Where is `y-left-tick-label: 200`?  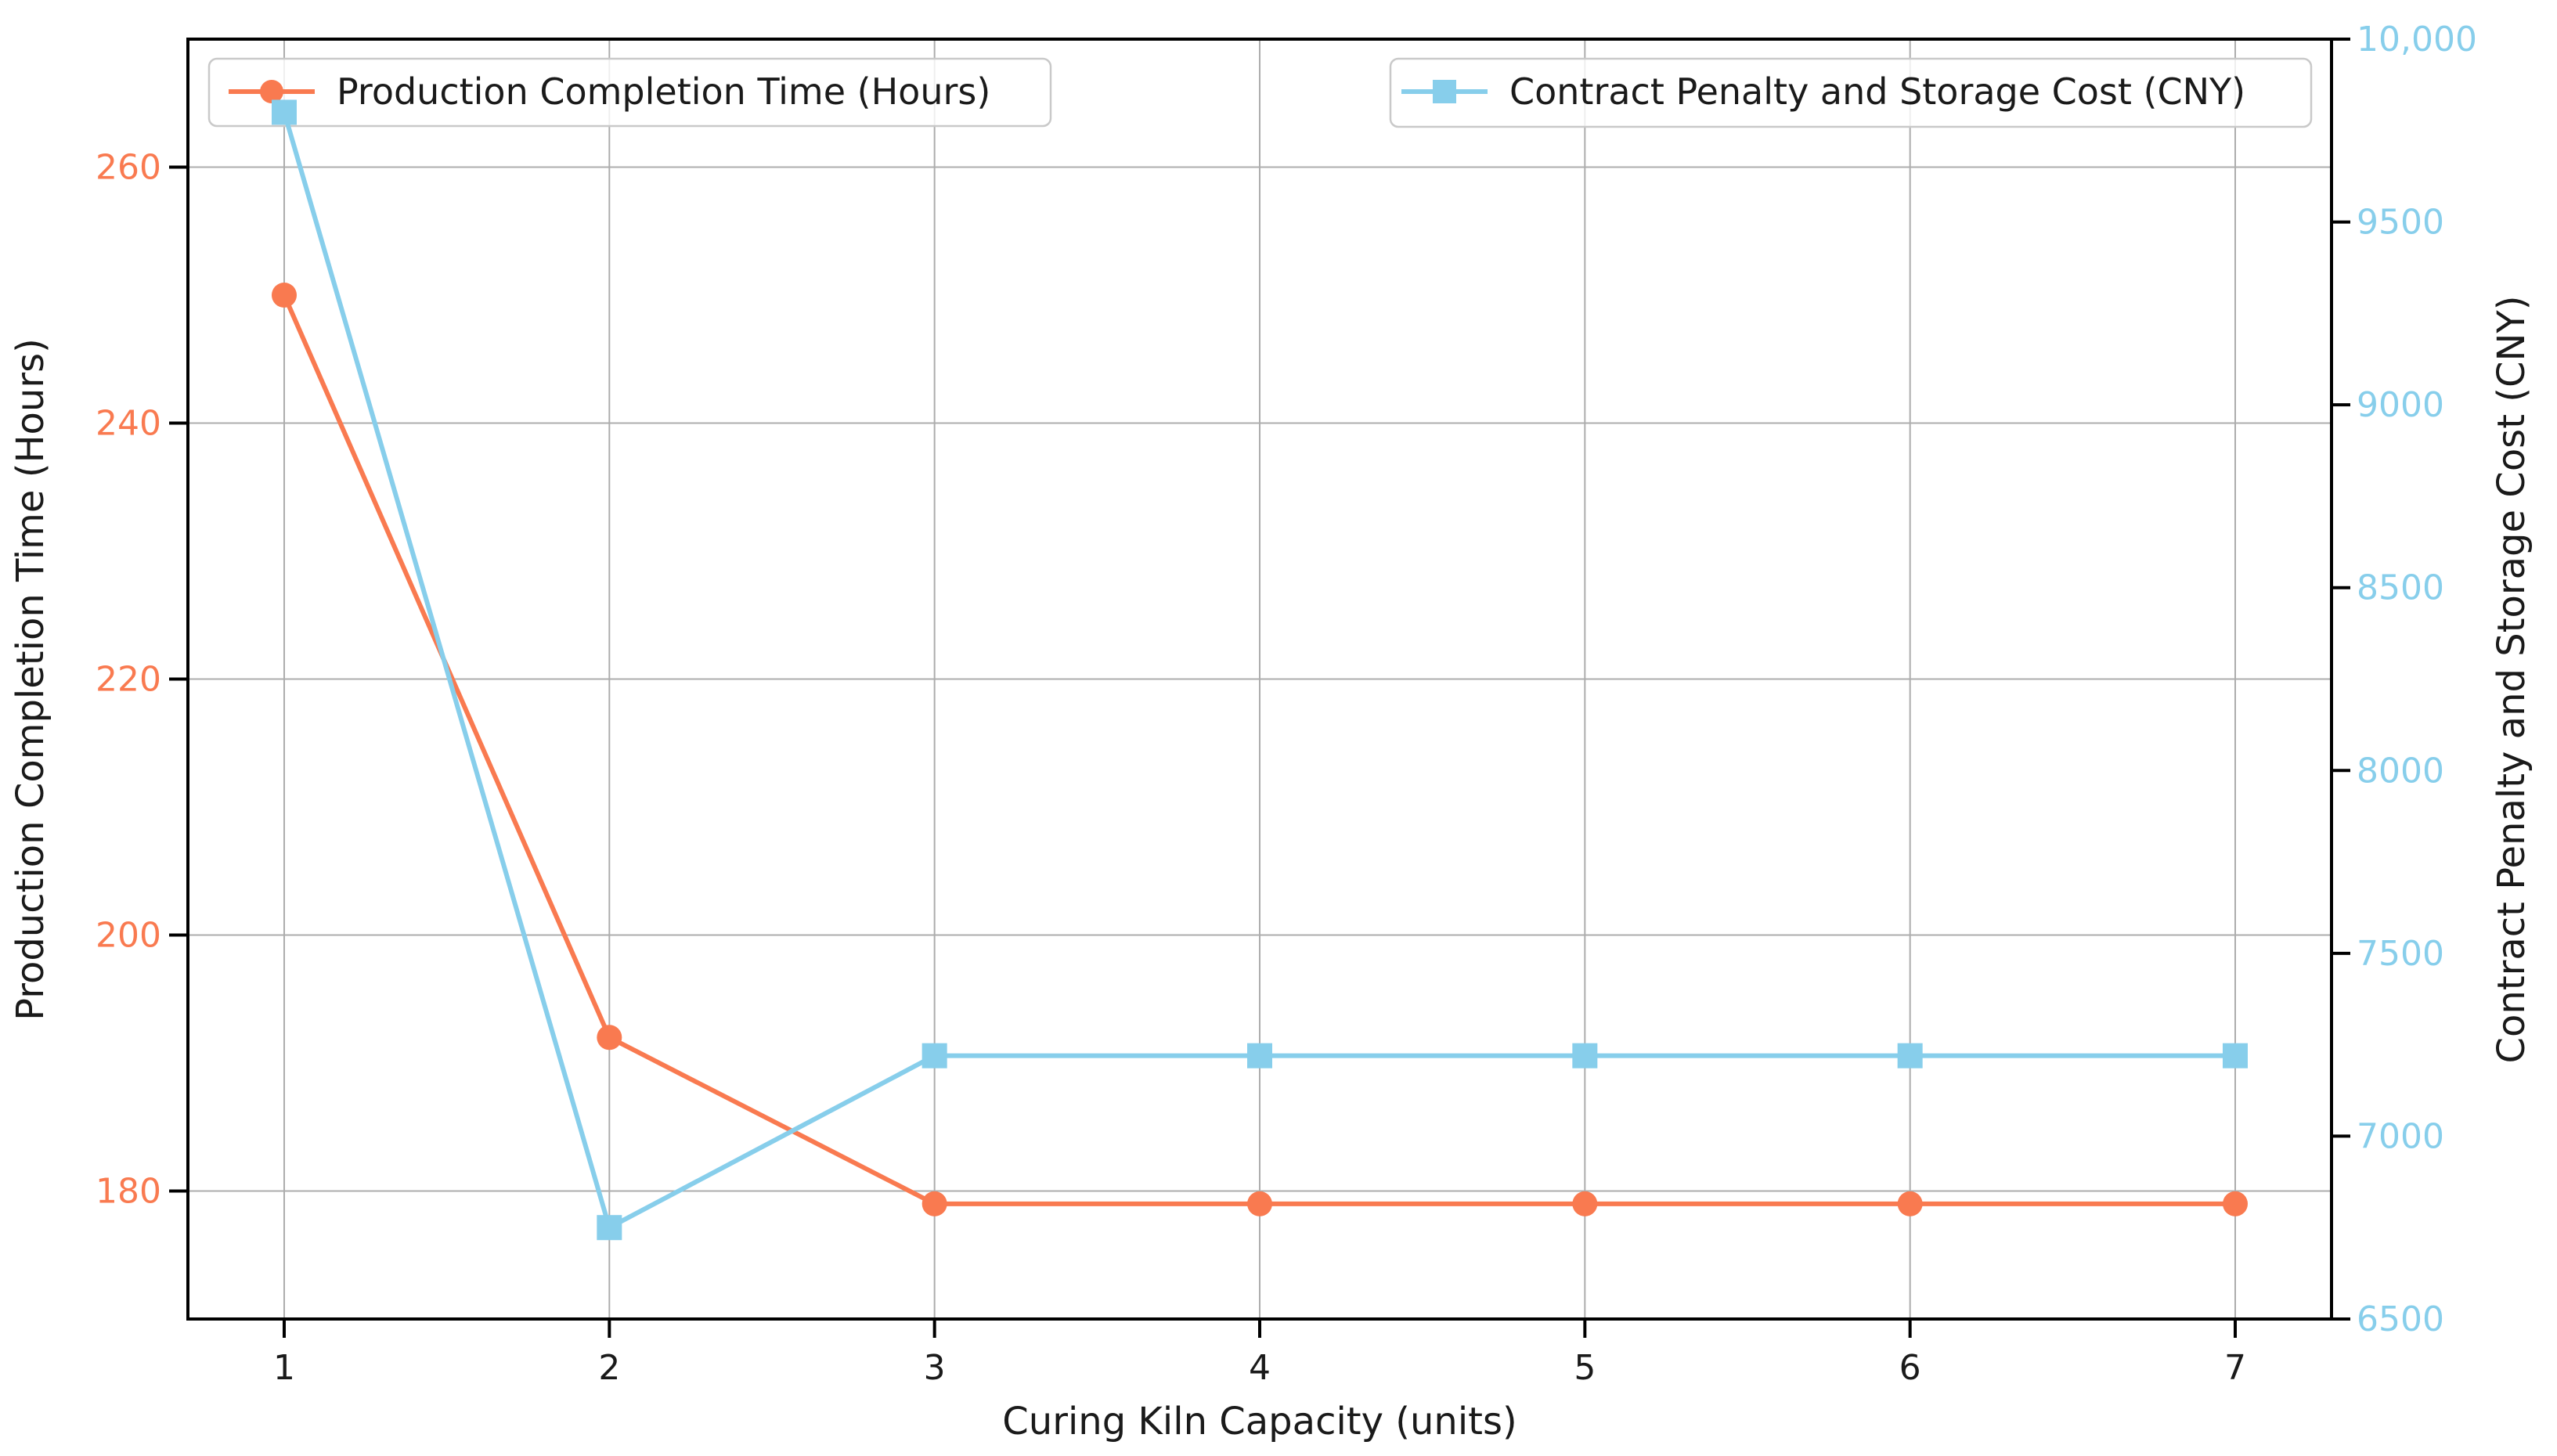 y-left-tick-label: 200 is located at coordinates (128, 936).